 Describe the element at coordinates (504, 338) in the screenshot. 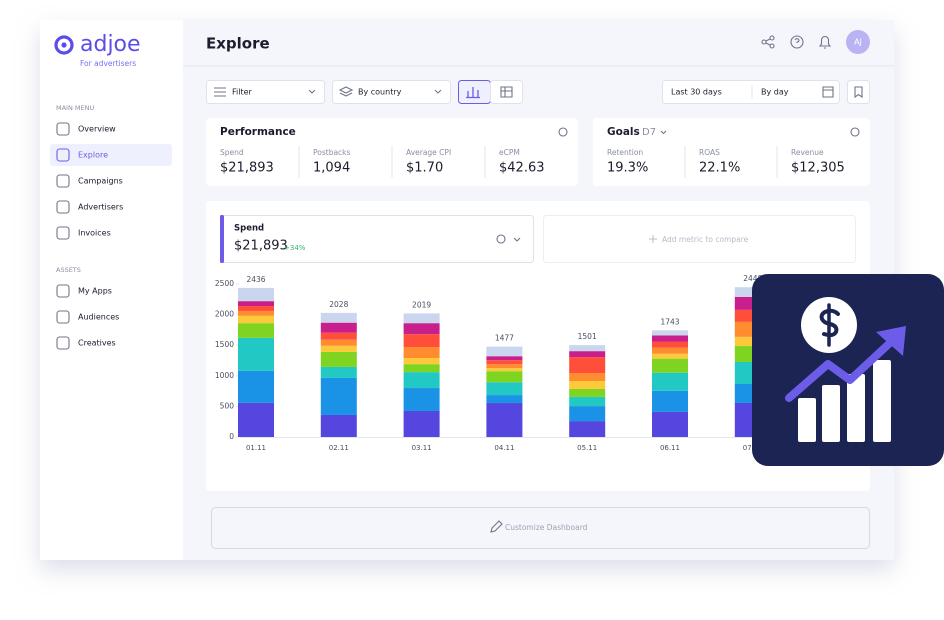

I see `bar-total: 1477` at that location.